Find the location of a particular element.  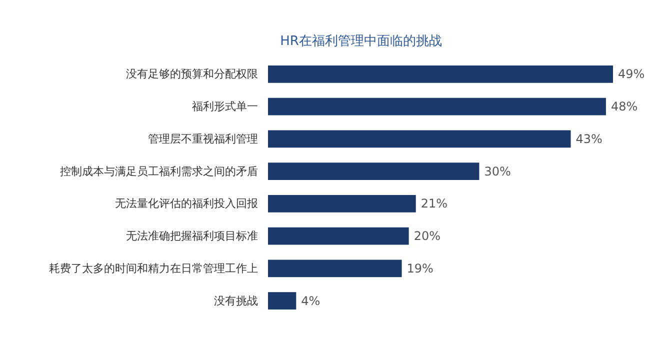

data-label: 48% is located at coordinates (624, 107).